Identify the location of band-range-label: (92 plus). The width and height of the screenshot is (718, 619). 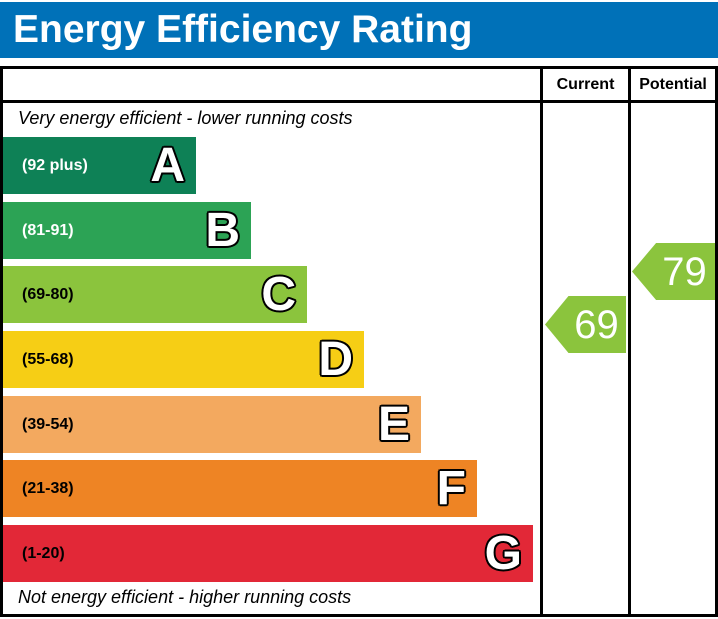
(55, 165).